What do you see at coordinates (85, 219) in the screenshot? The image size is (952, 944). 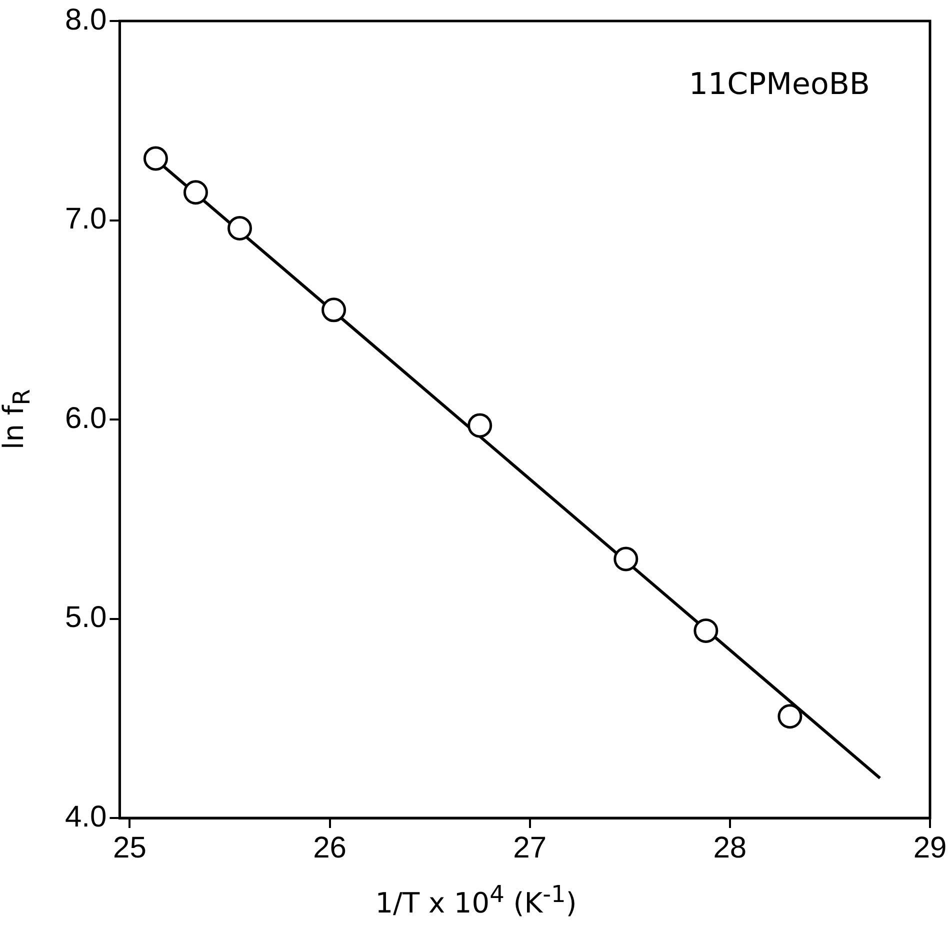 I see `y-tick-label: 7.0` at bounding box center [85, 219].